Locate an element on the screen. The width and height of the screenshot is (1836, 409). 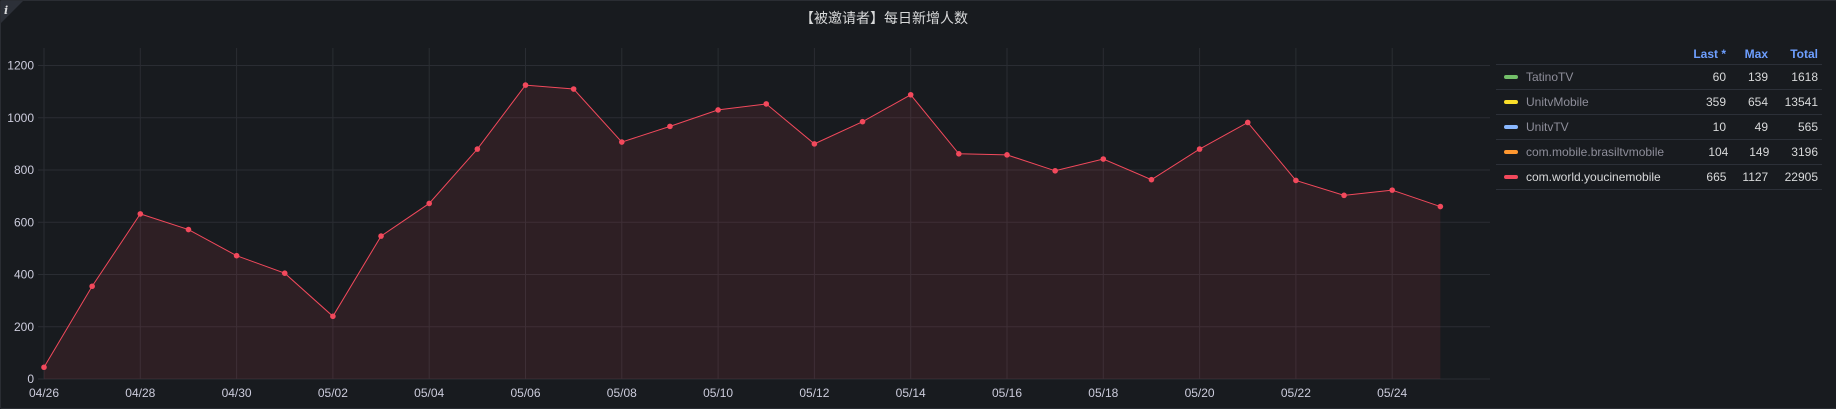
y-tick-label: 0 is located at coordinates (30, 379).